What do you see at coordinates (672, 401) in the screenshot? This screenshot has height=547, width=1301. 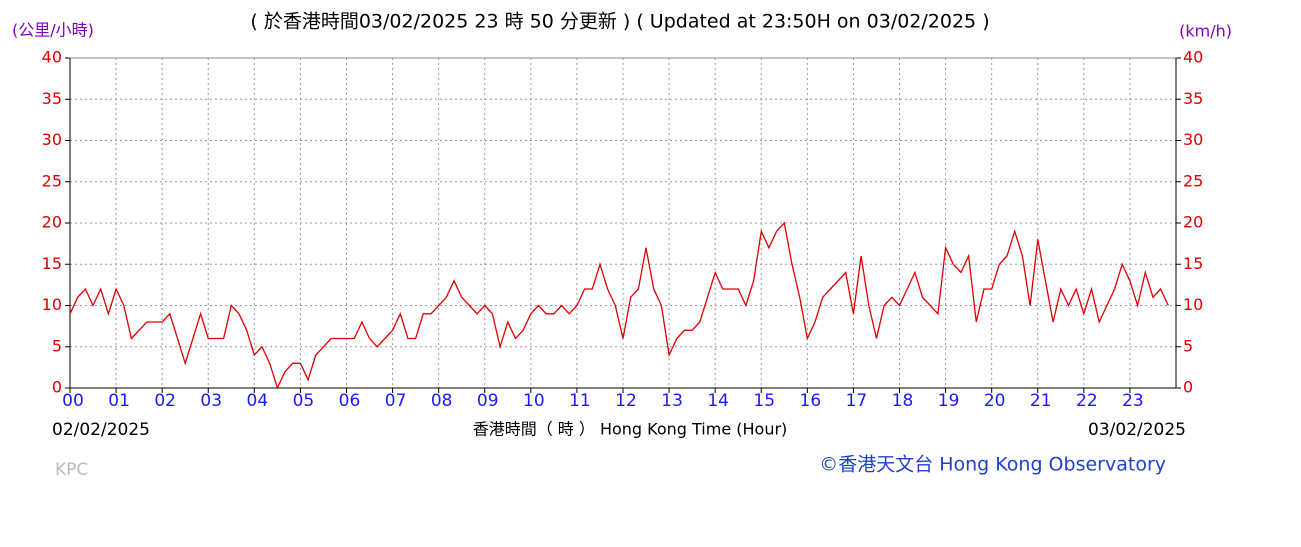 I see `x-tick-label: 13` at bounding box center [672, 401].